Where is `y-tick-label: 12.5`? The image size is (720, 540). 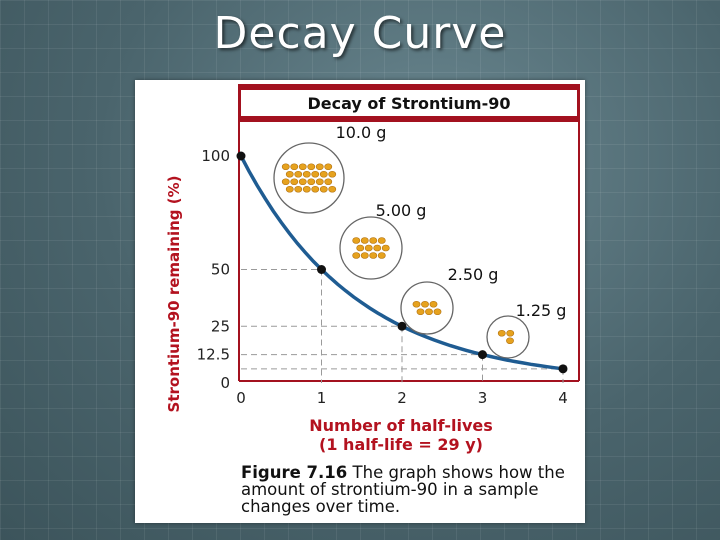
y-tick-label: 12.5 is located at coordinates (213, 355).